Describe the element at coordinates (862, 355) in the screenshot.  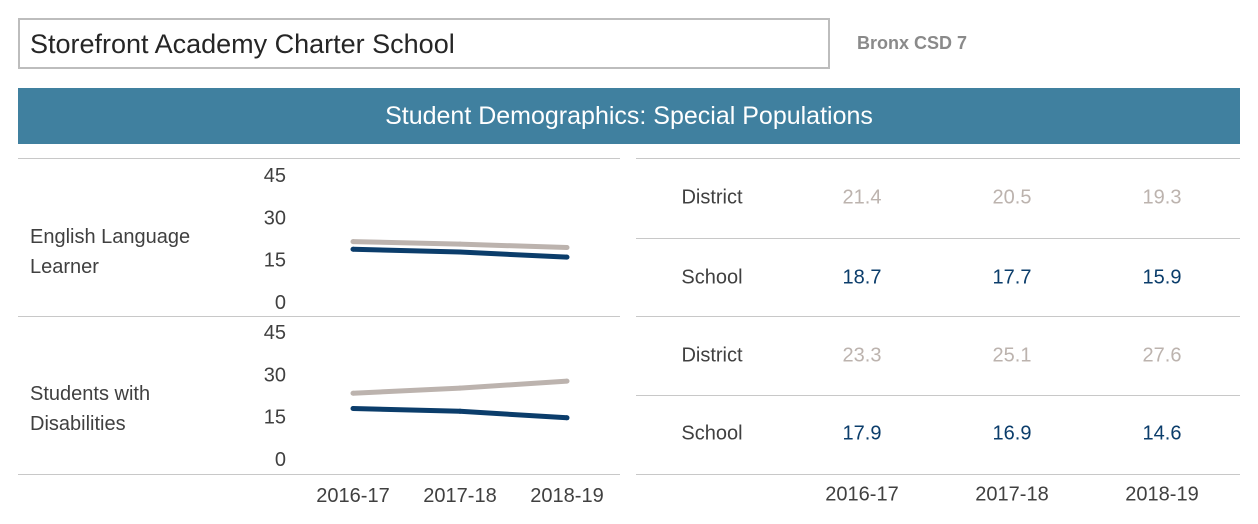
I see `table-cell-value: 23.3` at that location.